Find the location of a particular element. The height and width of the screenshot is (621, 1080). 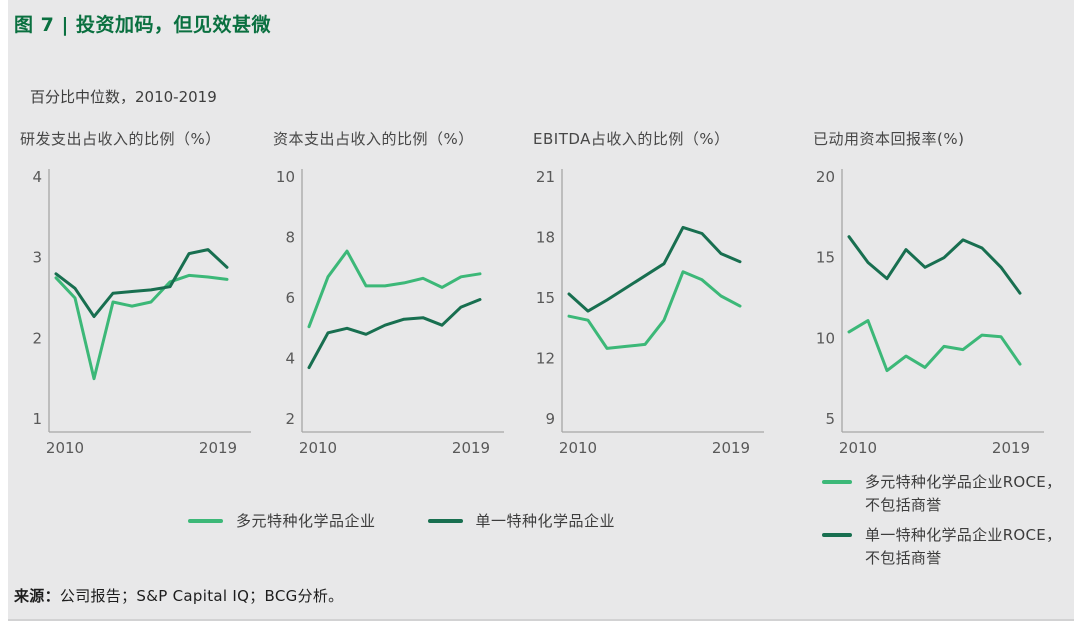

legend-line1: 单一特种化学品企业ROCE， is located at coordinates (963, 535).